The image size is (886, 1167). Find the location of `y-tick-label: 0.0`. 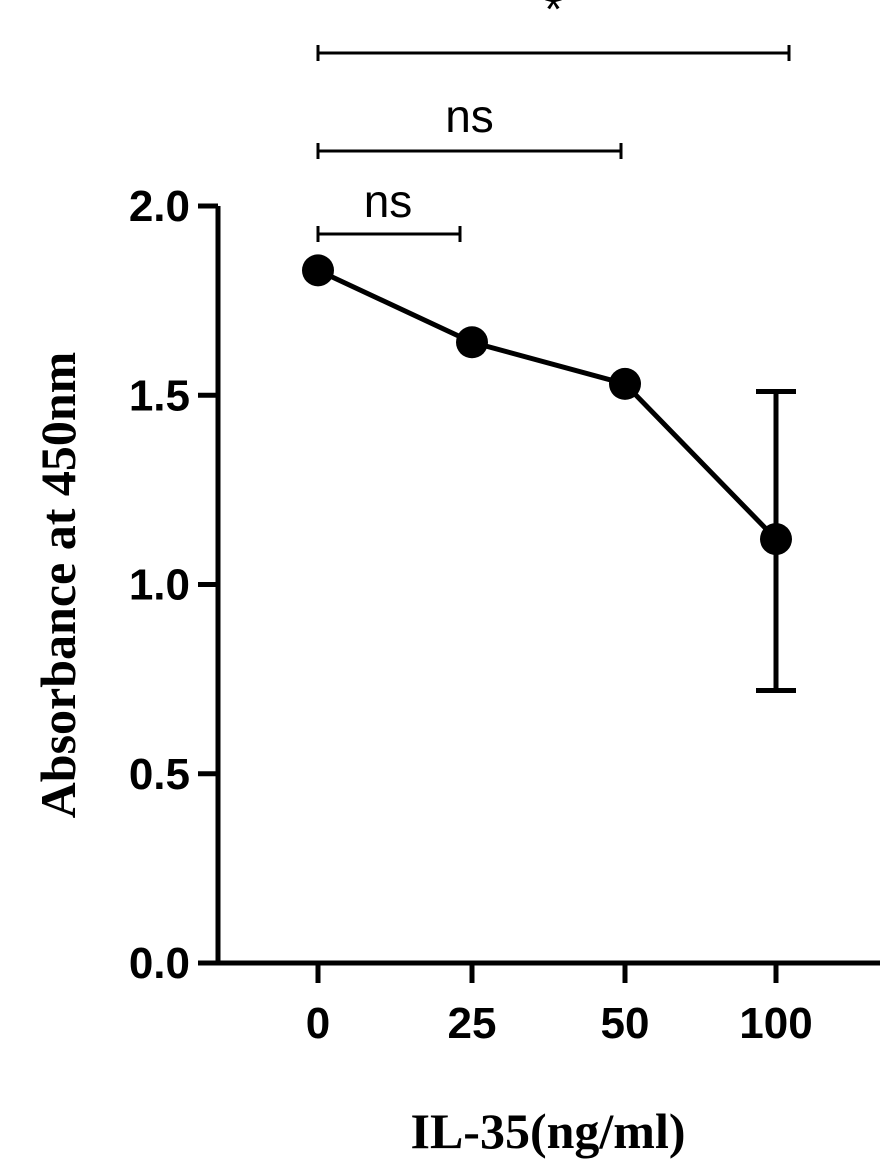

y-tick-label: 0.0 is located at coordinates (159, 963).